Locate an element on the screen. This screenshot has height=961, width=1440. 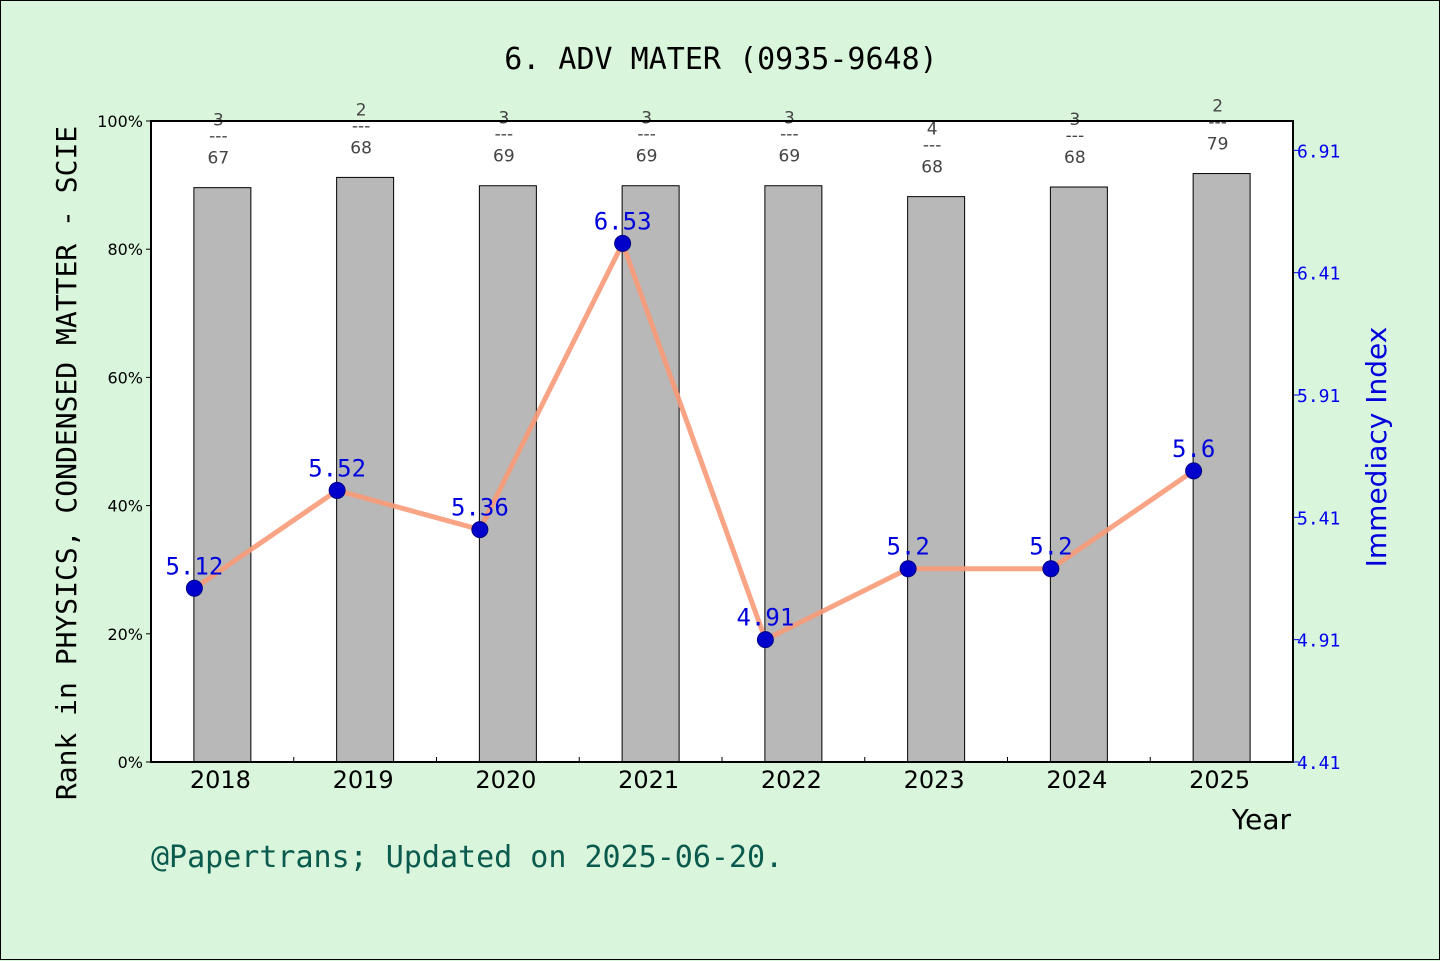
immediacy-value-label: 4.91 is located at coordinates (765, 618).